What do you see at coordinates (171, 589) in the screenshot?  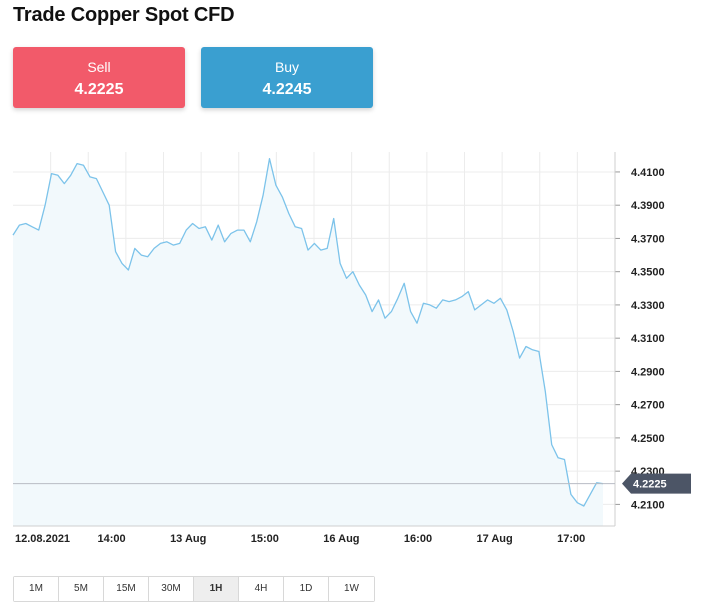 I see `timeframe-30m-button: 30M` at bounding box center [171, 589].